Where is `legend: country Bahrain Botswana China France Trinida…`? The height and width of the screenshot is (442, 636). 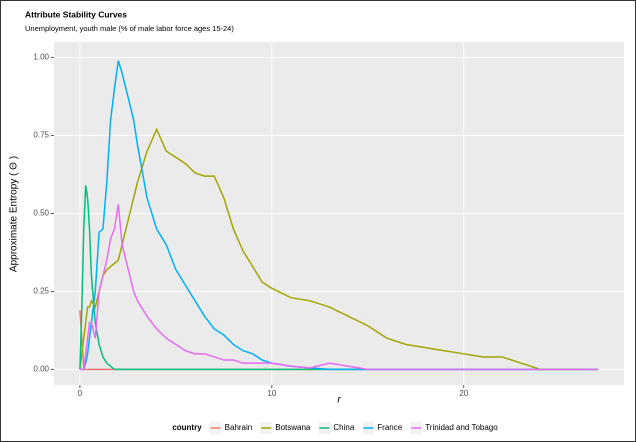
legend: country Bahrain Botswana China France Trinida… is located at coordinates (335, 428).